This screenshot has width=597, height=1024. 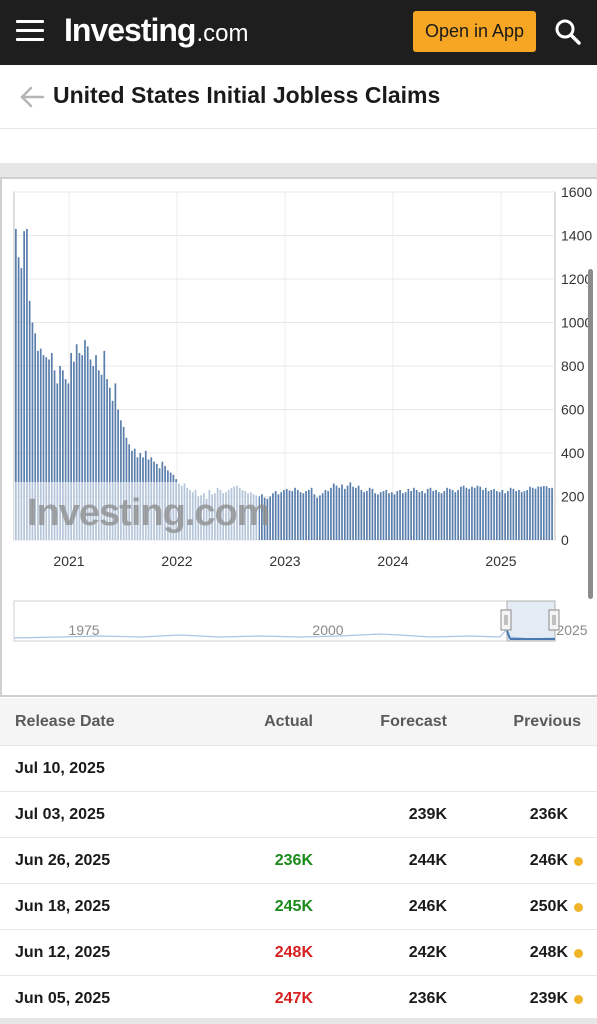 What do you see at coordinates (65, 721) in the screenshot?
I see `header-release-date: Release Date` at bounding box center [65, 721].